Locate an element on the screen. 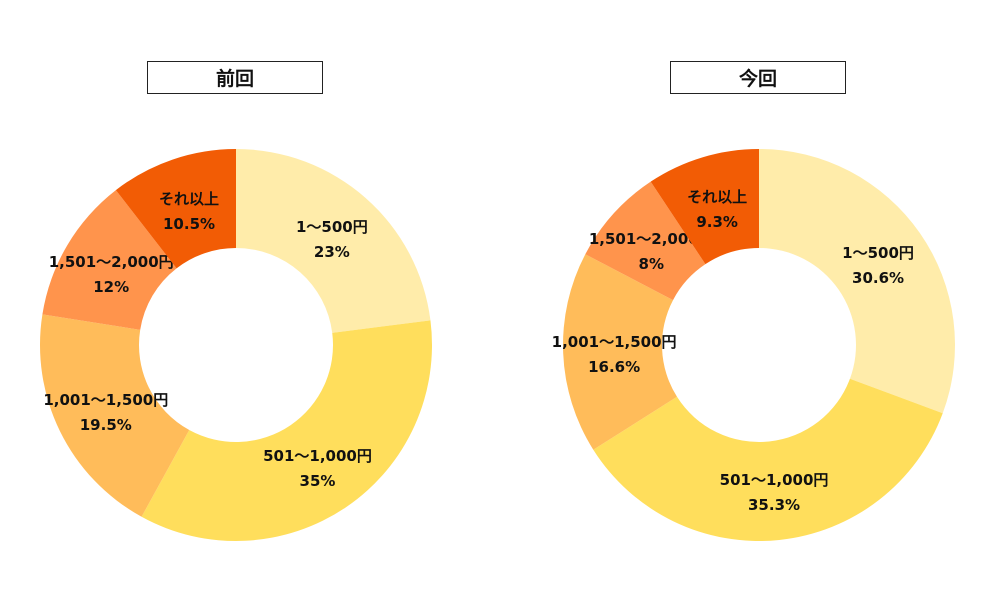 The width and height of the screenshot is (1000, 600). slice-category-label-0-3: 1,501～2,000円 is located at coordinates (111, 262).